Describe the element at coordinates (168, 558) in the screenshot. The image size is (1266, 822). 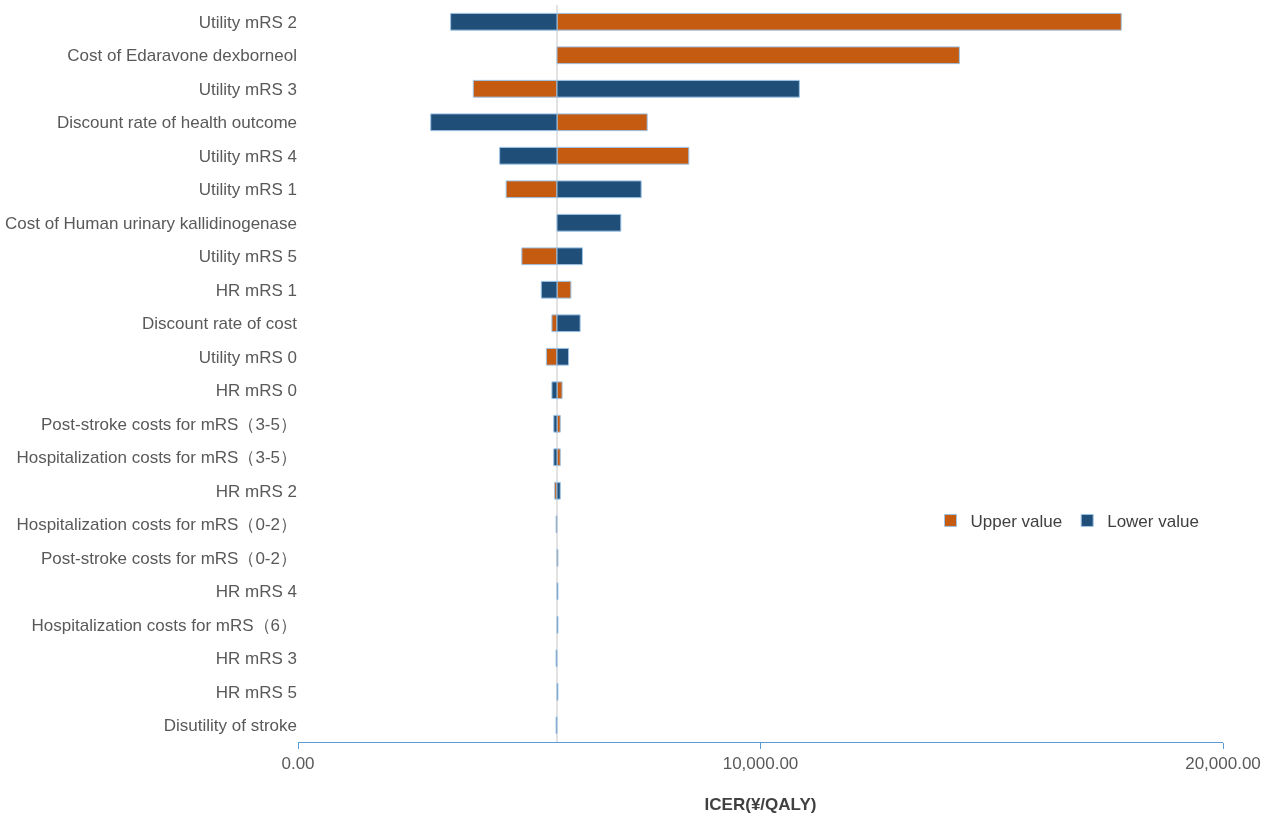
I see `y-tick-label: Post-stroke costs for mRS（0-2）` at that location.